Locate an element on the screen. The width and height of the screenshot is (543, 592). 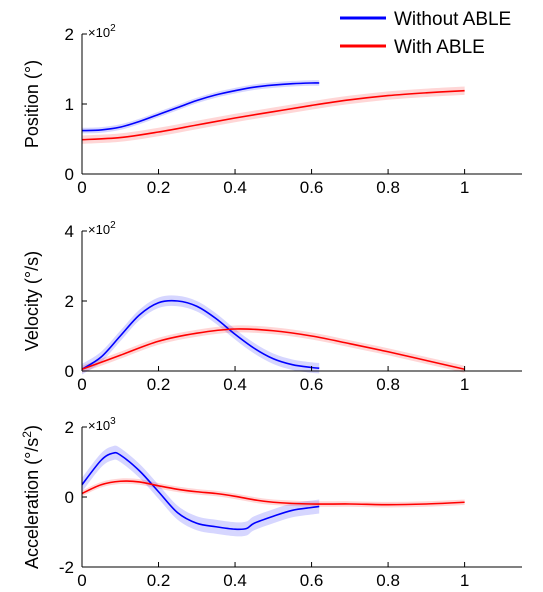
axis-multiplier: ×10³ is located at coordinates (102, 424).